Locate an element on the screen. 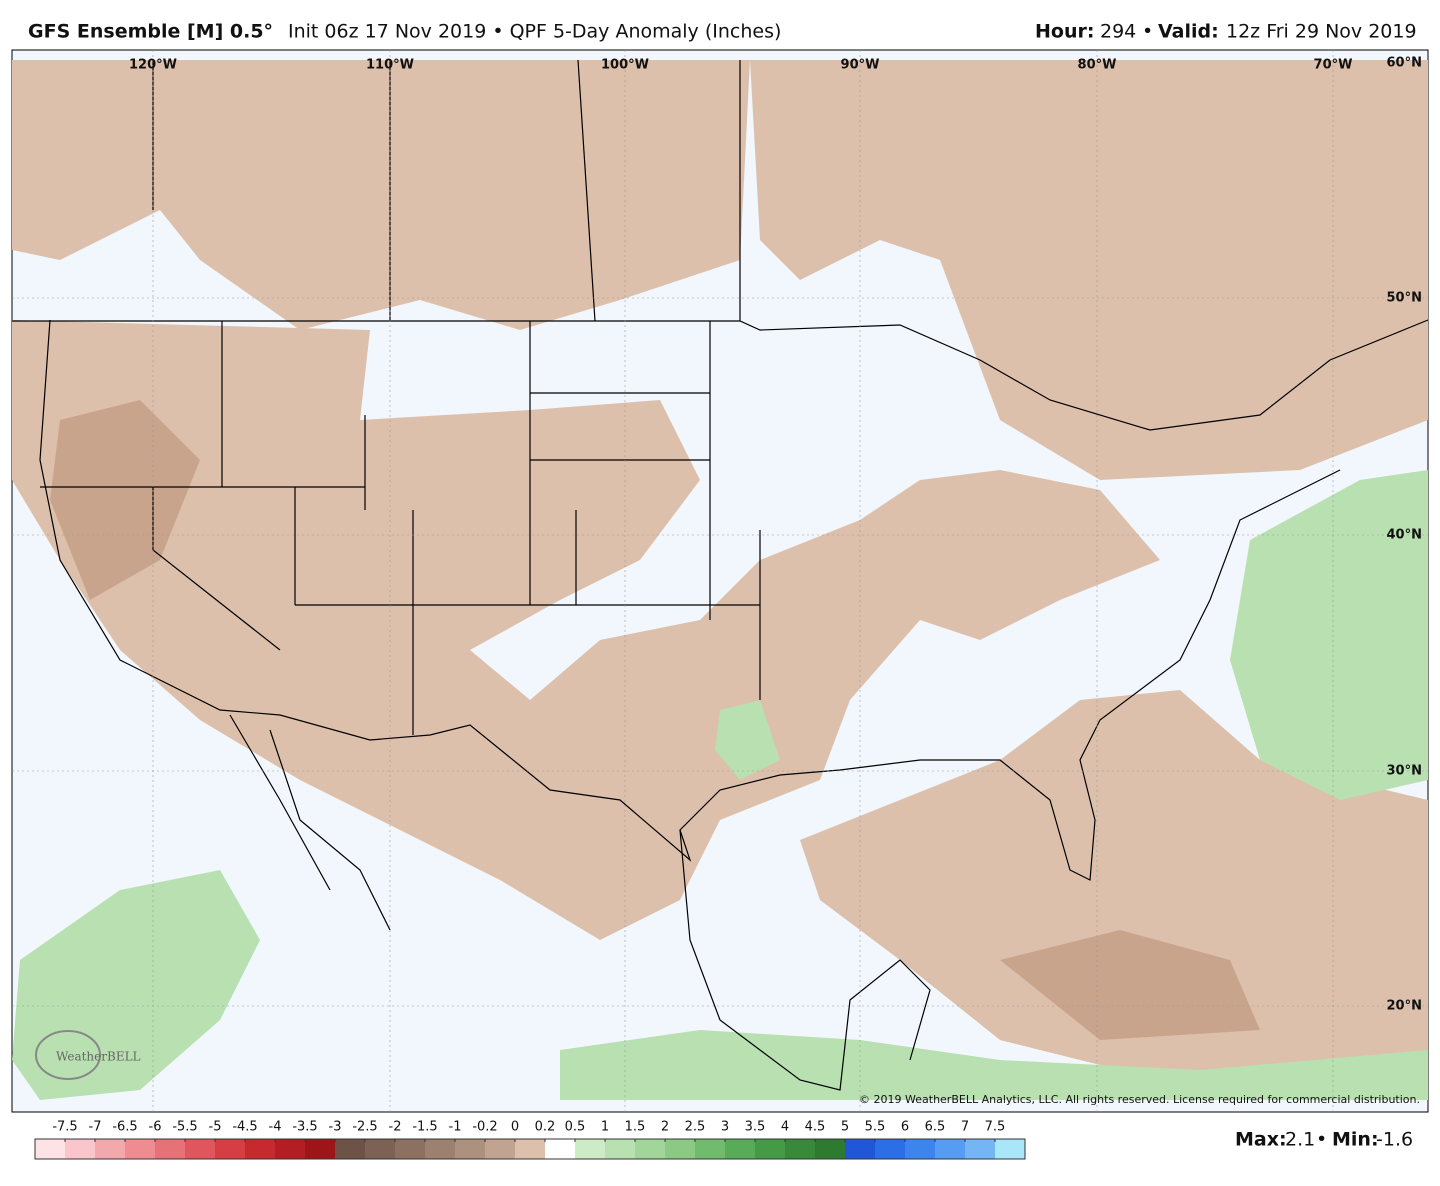  colorbar-tick-label: 1 is located at coordinates (605, 1127).